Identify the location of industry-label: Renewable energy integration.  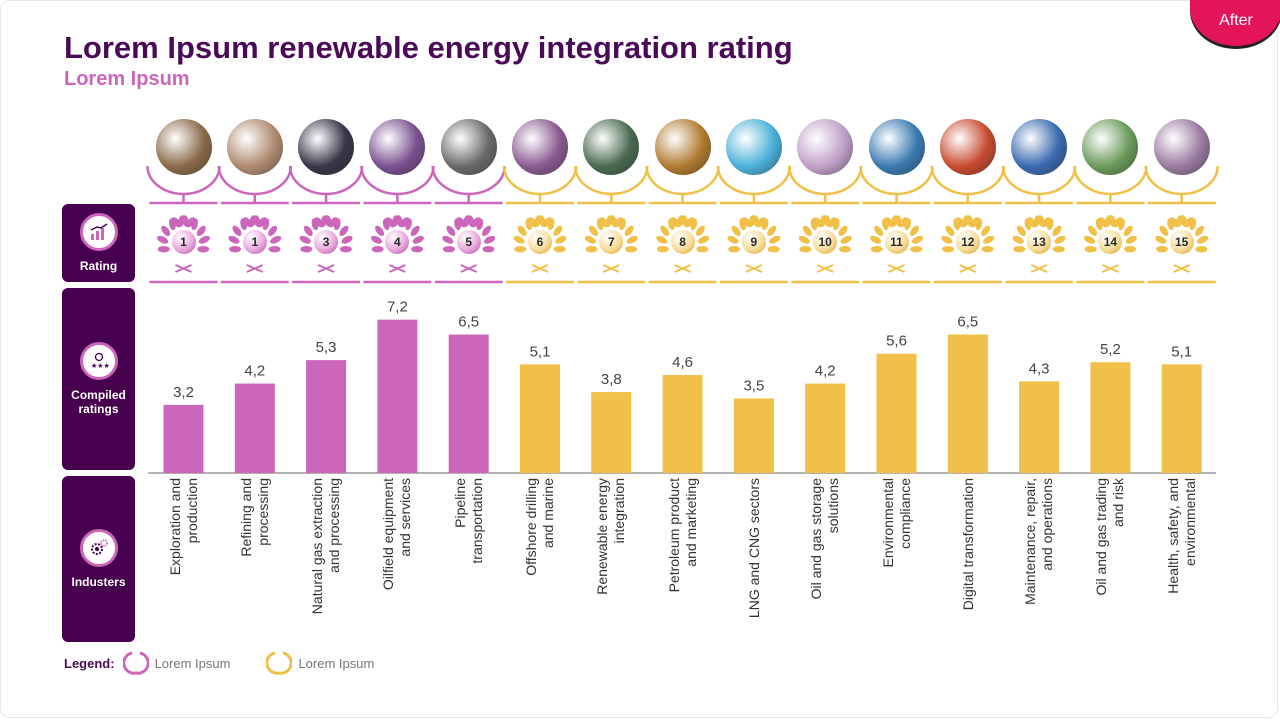
(611, 536).